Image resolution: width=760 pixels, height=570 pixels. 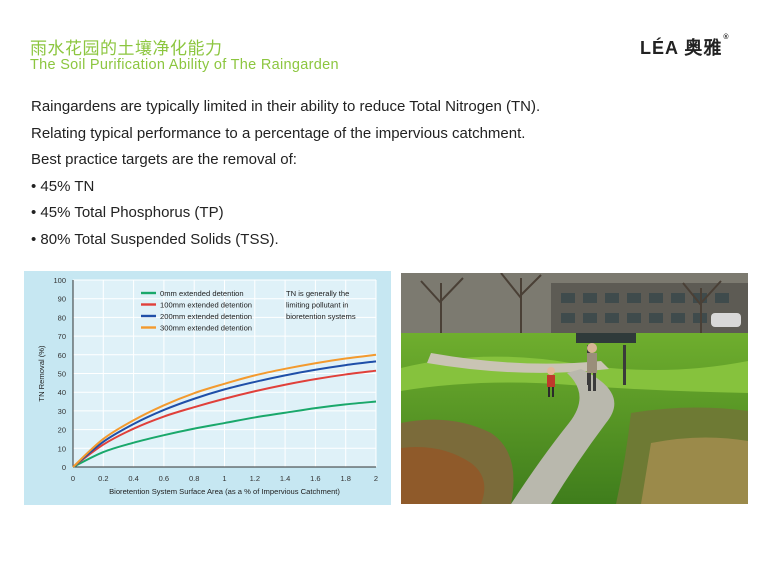 What do you see at coordinates (345, 478) in the screenshot?
I see `x-tick-label: 1.8` at bounding box center [345, 478].